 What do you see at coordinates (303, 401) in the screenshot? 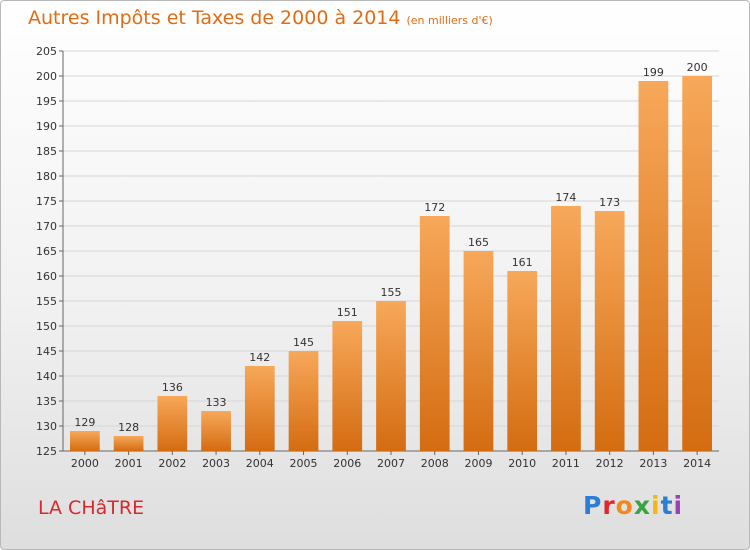
I see `bar-2005` at bounding box center [303, 401].